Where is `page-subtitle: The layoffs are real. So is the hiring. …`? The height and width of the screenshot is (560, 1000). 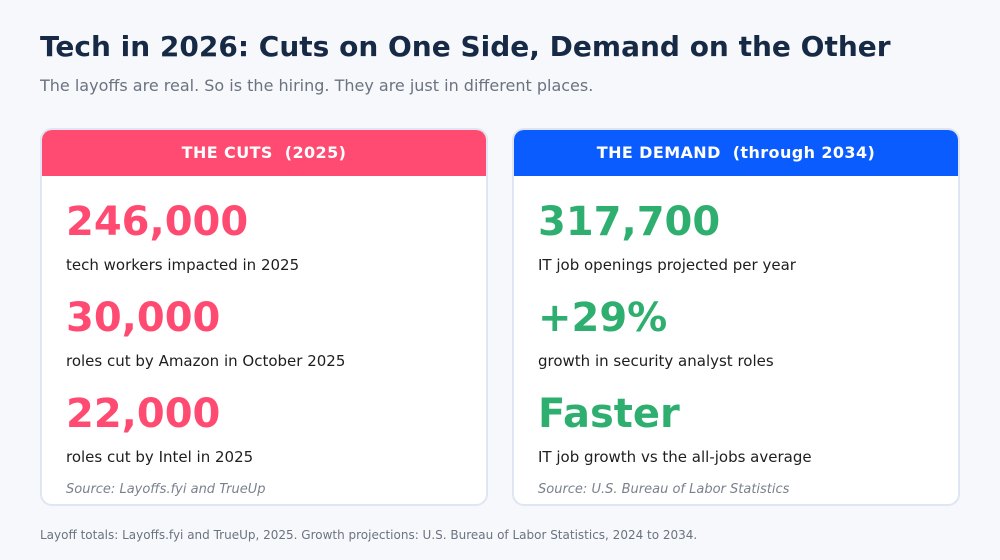
page-subtitle: The layoffs are real. So is the hiring. … is located at coordinates (317, 85).